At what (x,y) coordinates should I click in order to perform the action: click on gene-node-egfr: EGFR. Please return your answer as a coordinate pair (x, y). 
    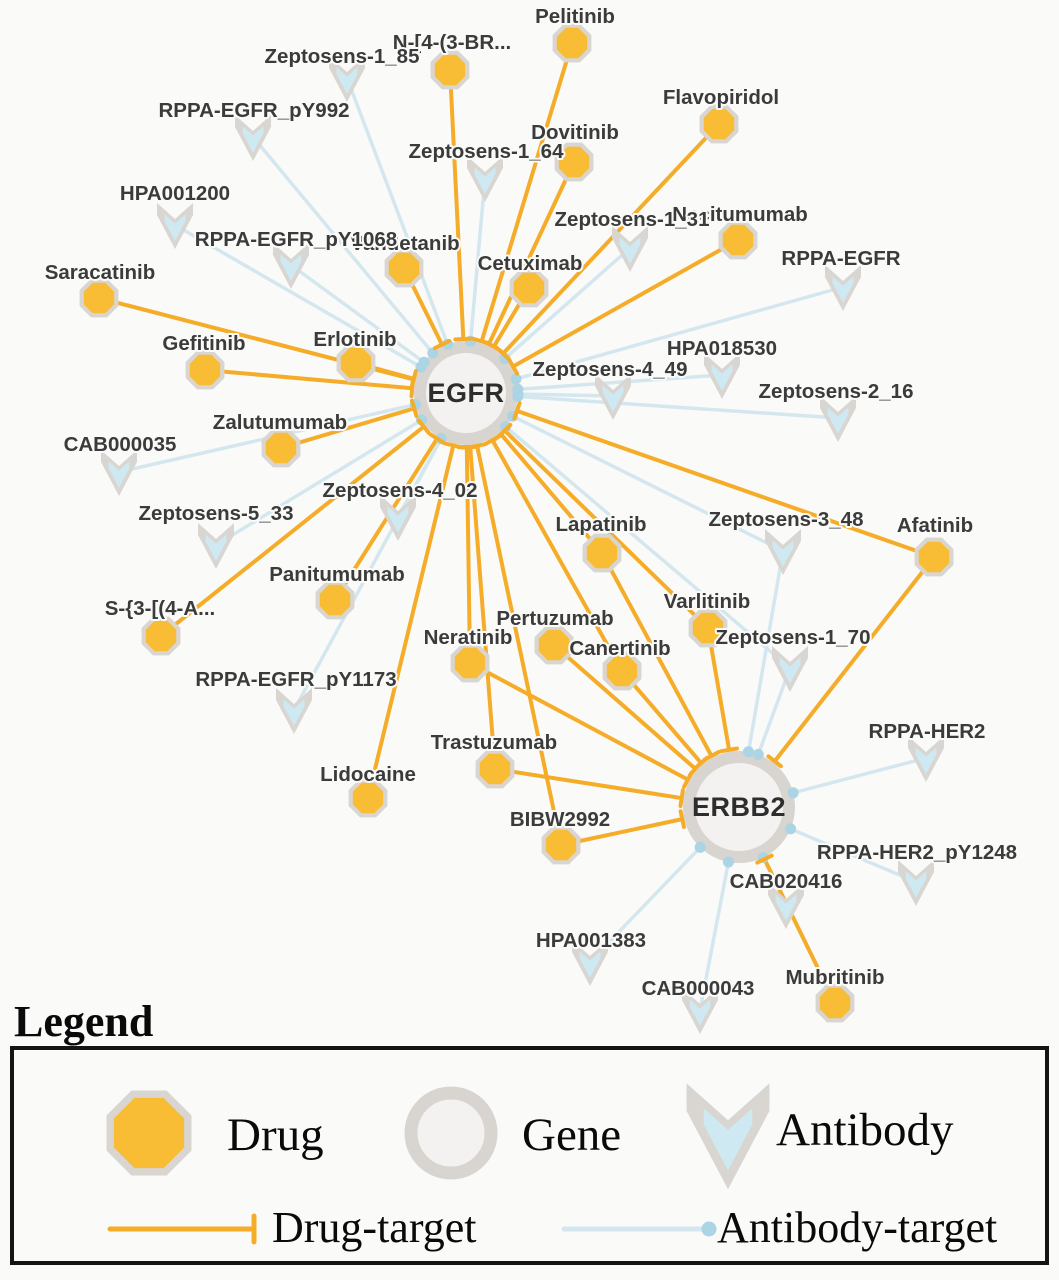
    Looking at the image, I should click on (466, 393).